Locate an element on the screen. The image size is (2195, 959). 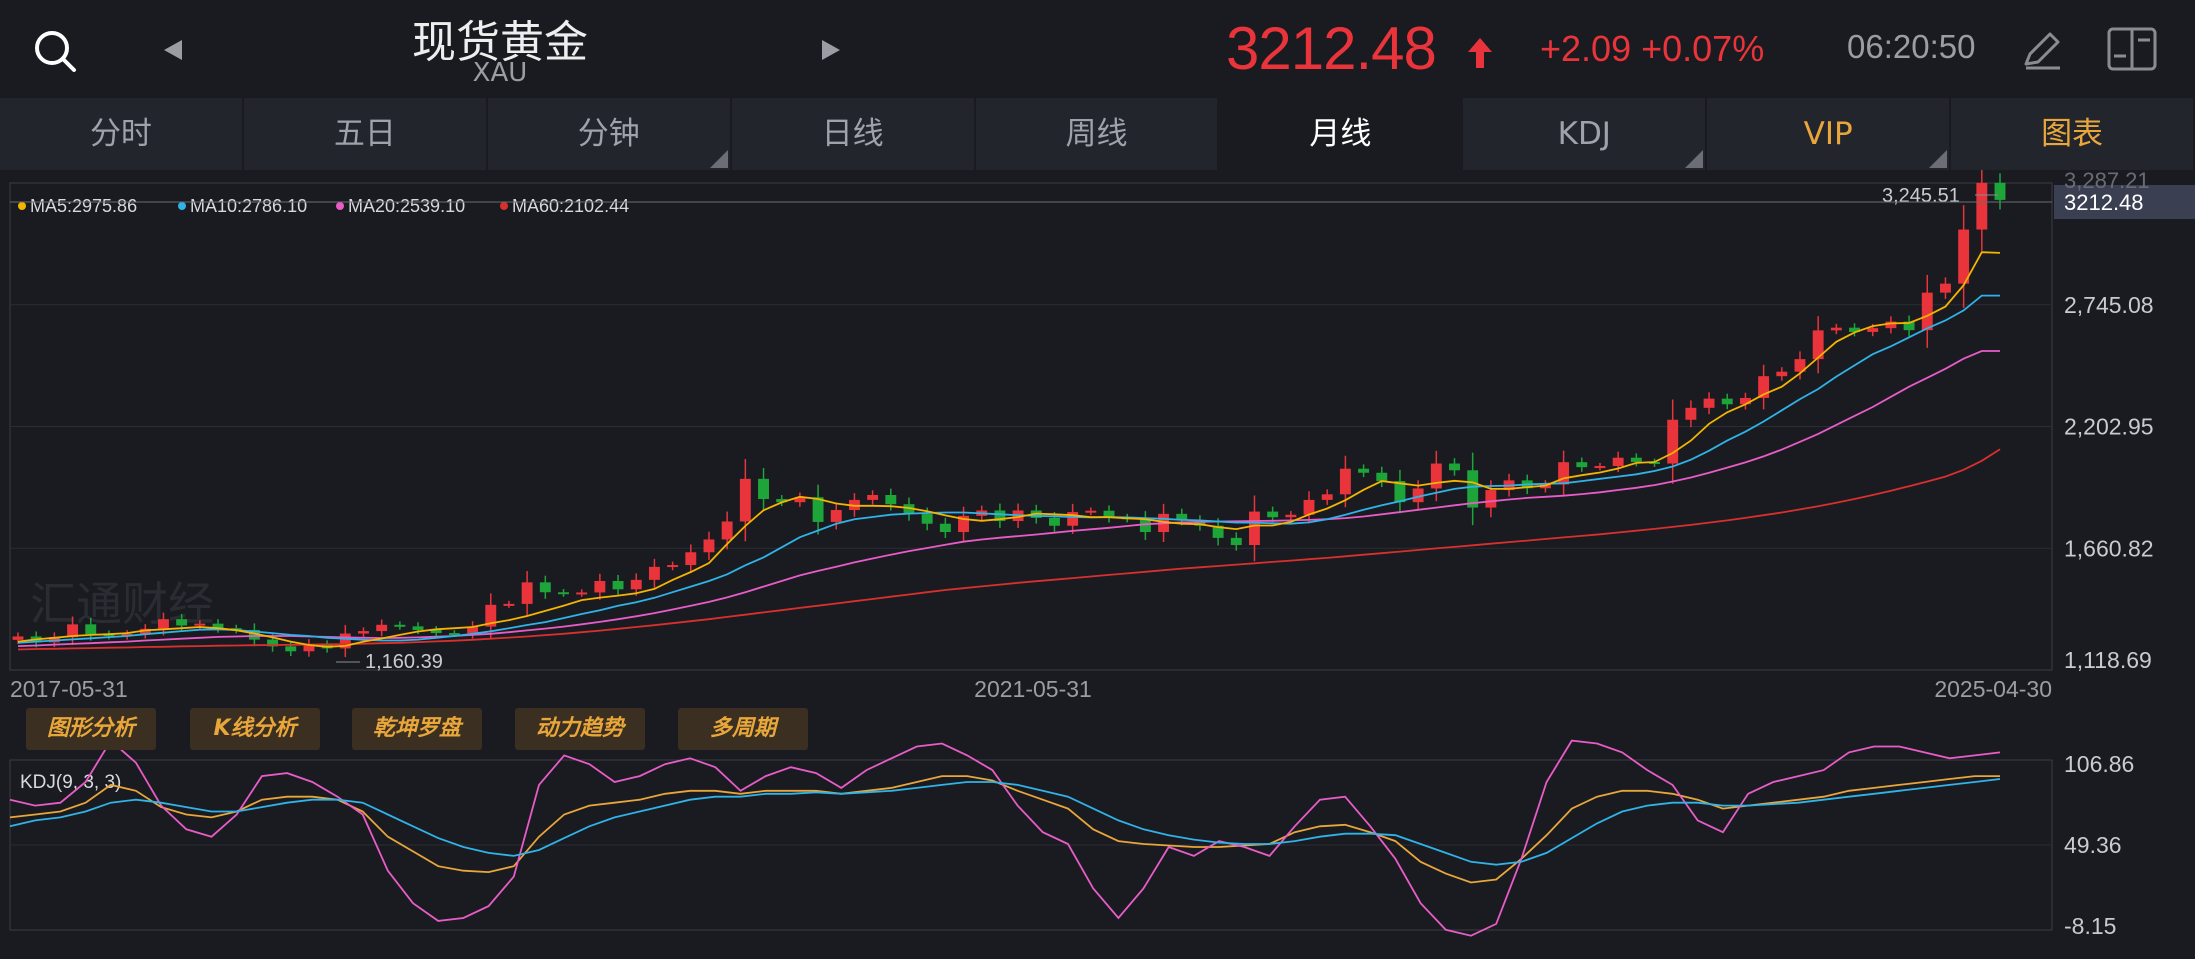
kdj-y-tick-label: 49.36 is located at coordinates (2093, 845).